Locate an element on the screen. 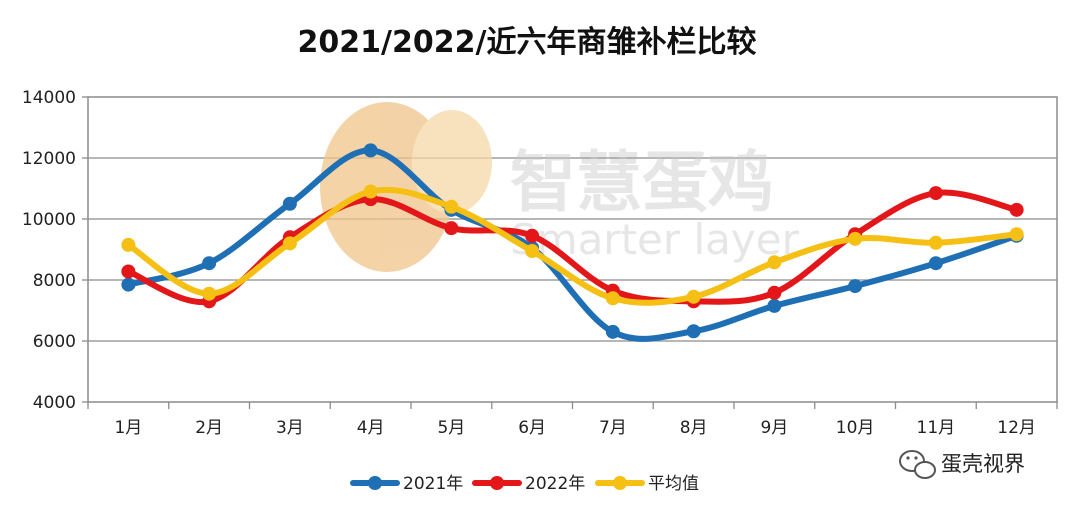 This screenshot has height=511, width=1074. y-tick-label: 4000 is located at coordinates (54, 403).